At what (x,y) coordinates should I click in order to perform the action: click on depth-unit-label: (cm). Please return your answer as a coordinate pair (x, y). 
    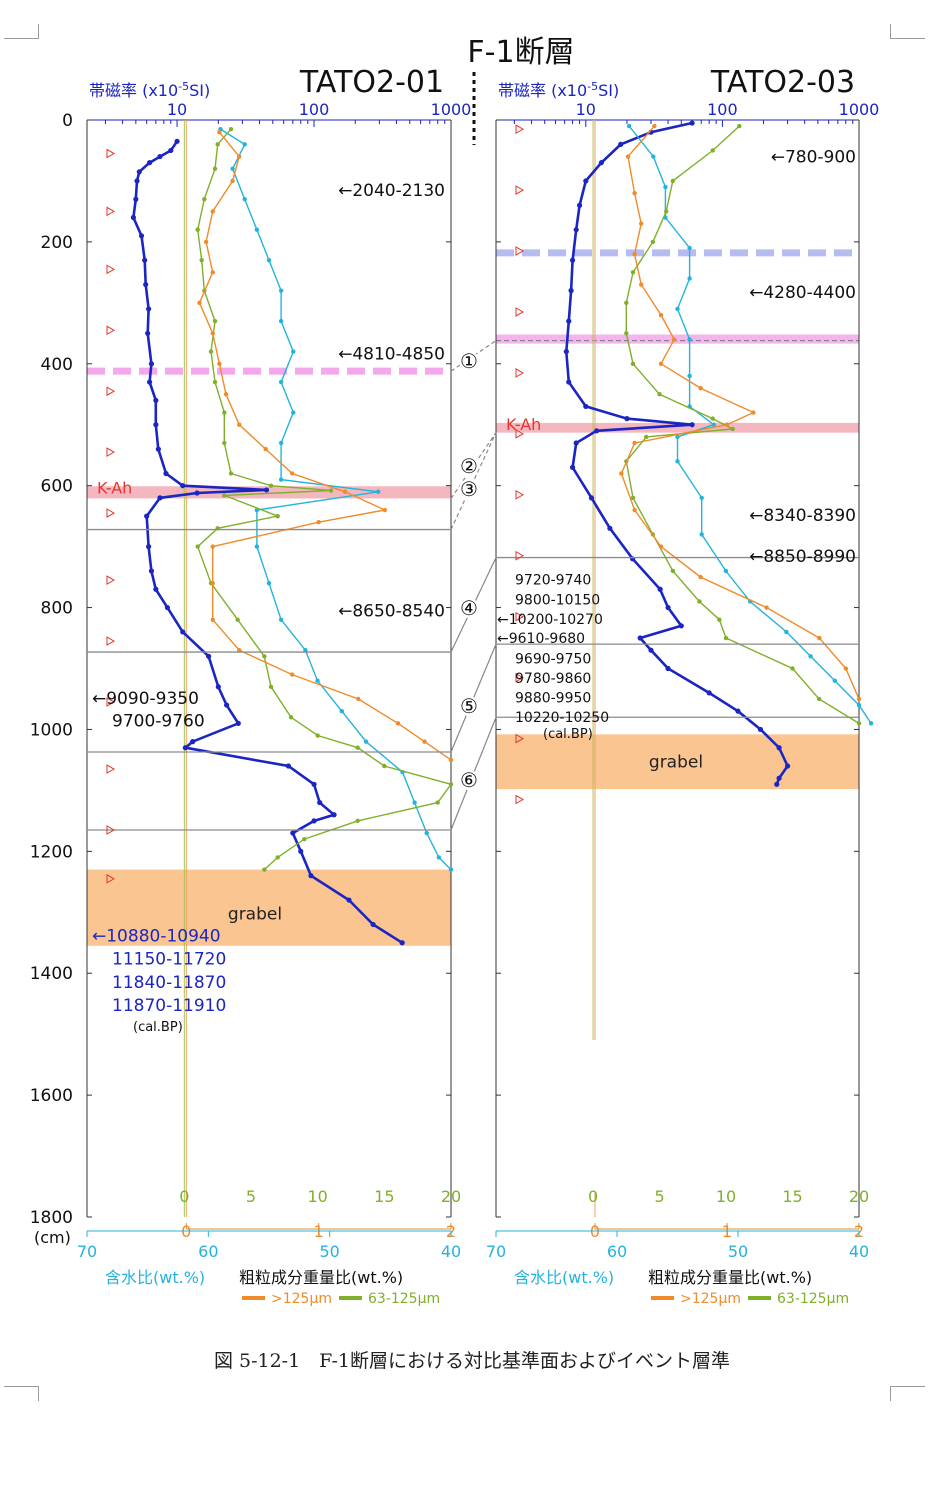
    Looking at the image, I should click on (52, 1237).